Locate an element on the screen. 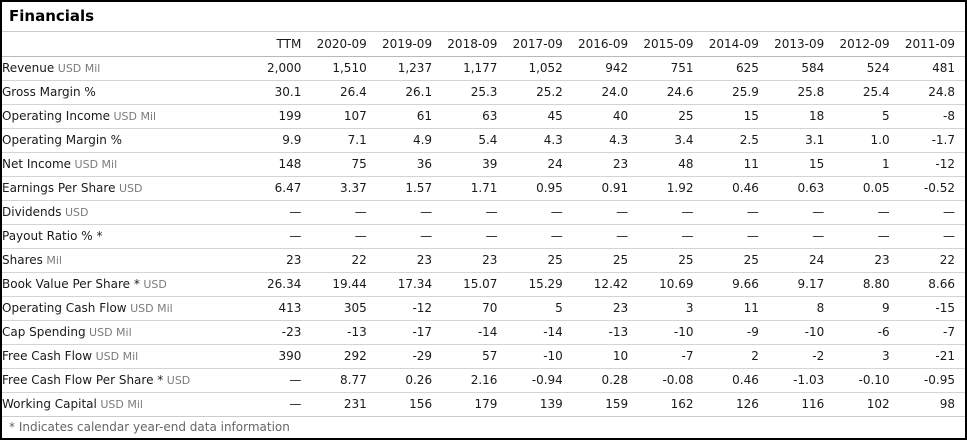  cell-value: -21 is located at coordinates (932, 356).